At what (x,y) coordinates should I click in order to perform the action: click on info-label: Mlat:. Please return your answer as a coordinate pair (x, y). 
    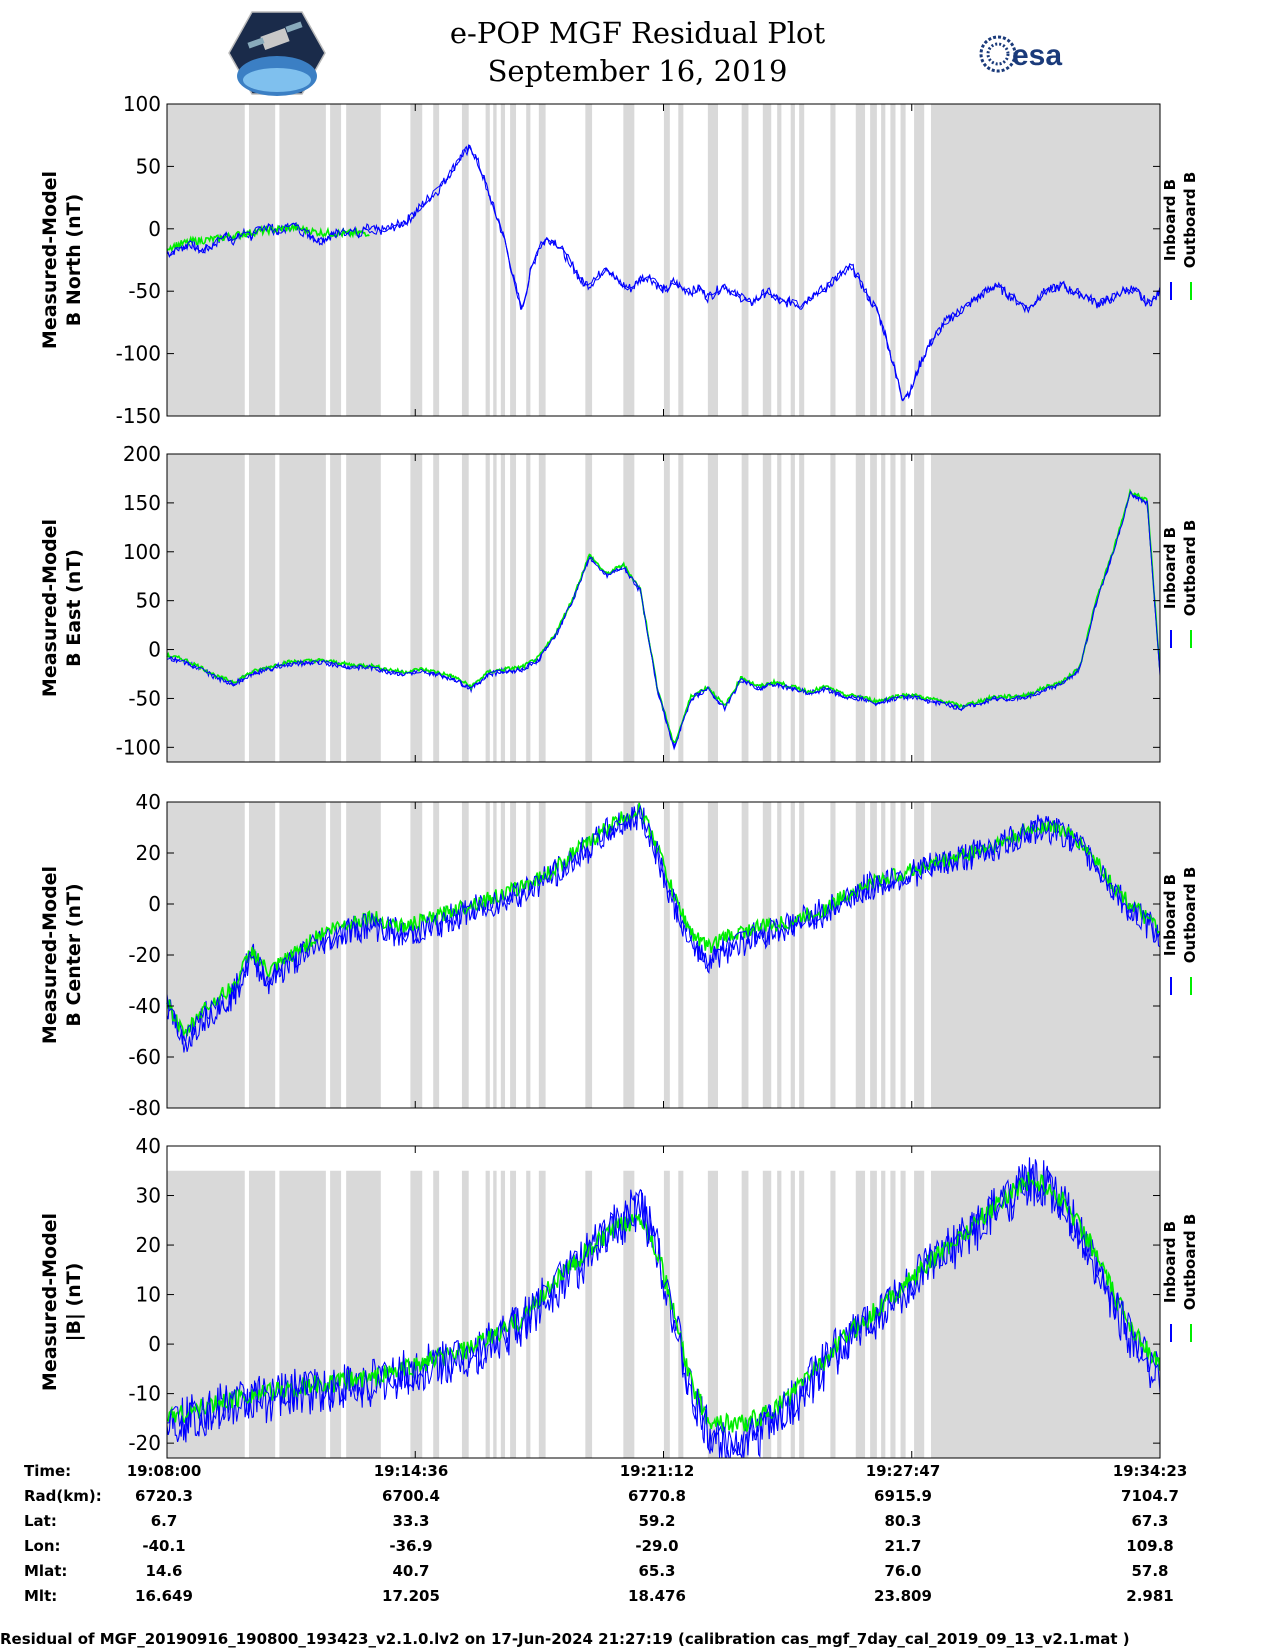
    Looking at the image, I should click on (46, 1571).